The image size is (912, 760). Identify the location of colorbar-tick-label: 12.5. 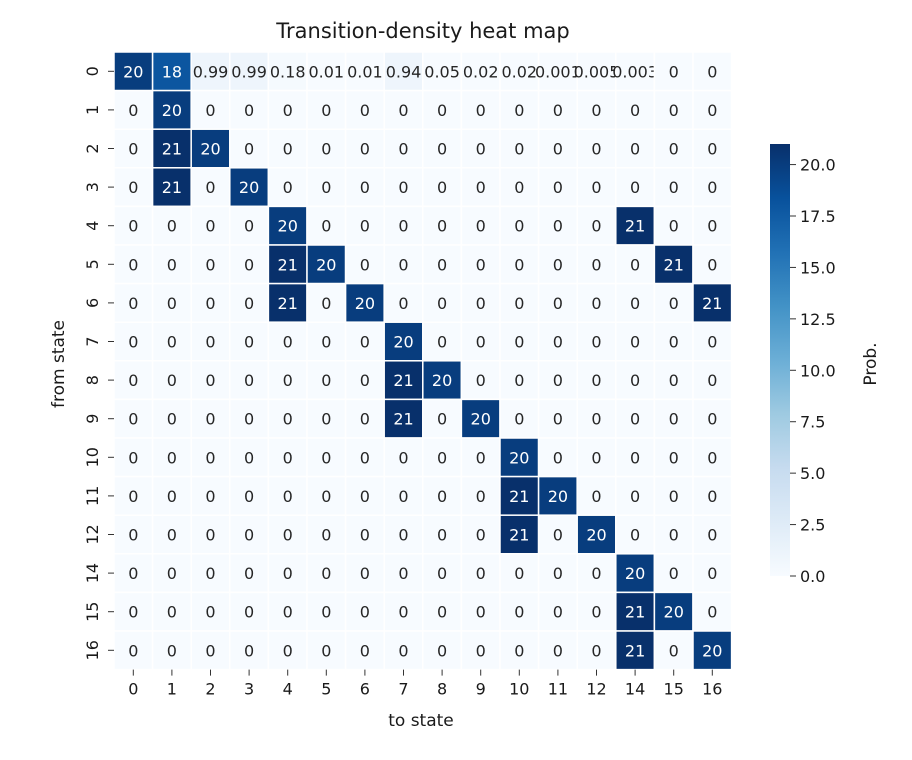
(818, 319).